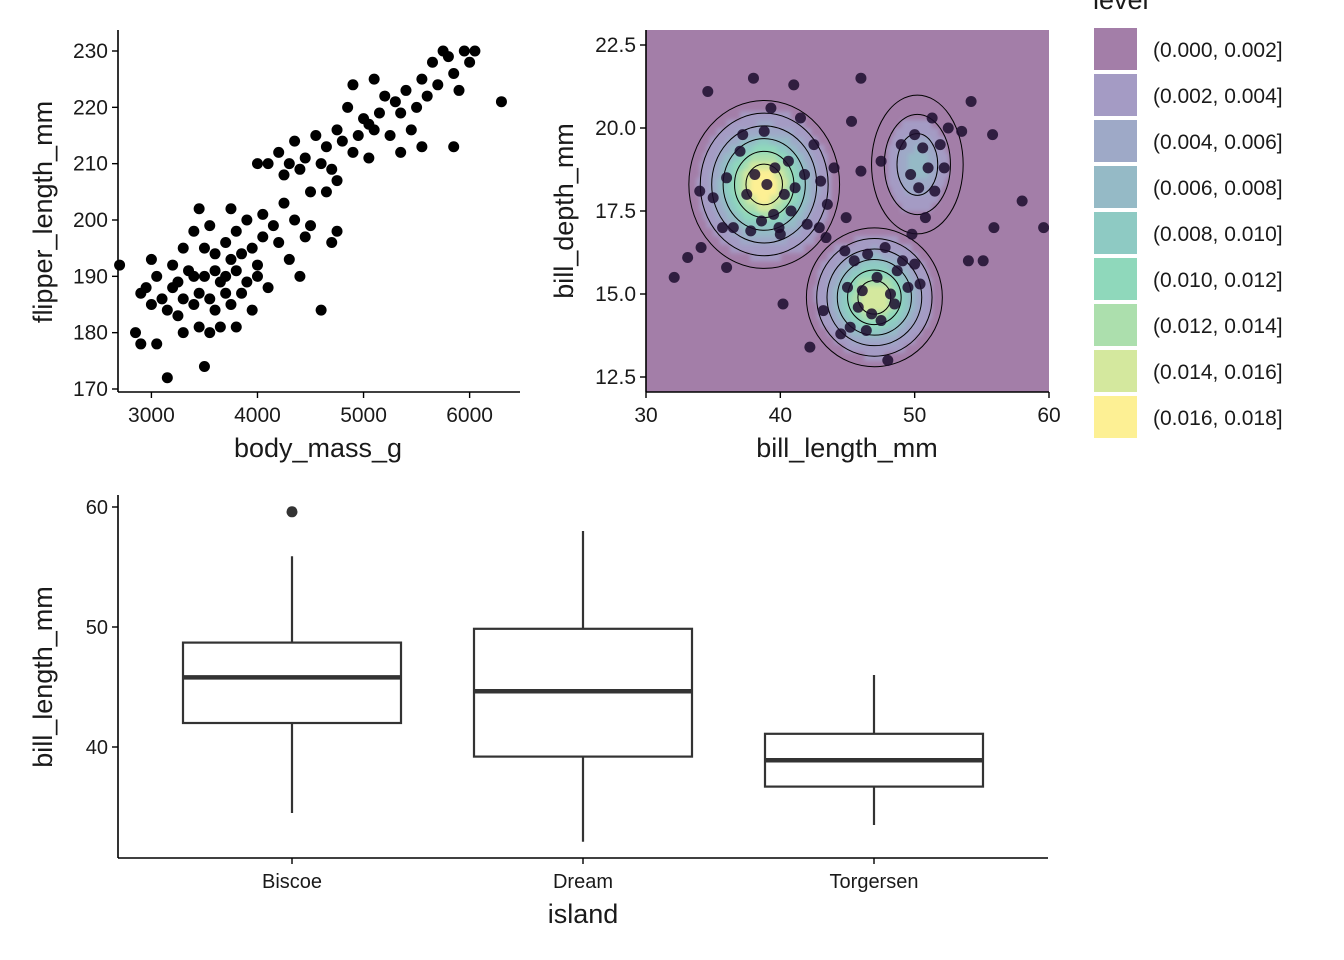 Image resolution: width=1344 pixels, height=960 pixels. I want to click on legend-label: (0.000, 0.002], so click(1218, 50).